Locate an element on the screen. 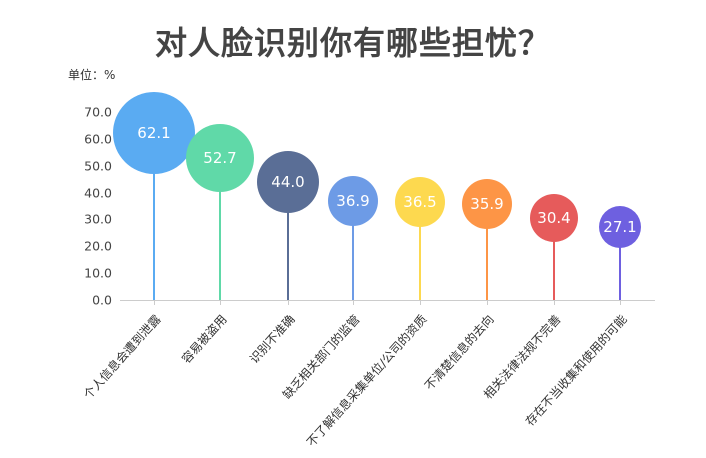  data-bubble: 35.9 is located at coordinates (487, 203).